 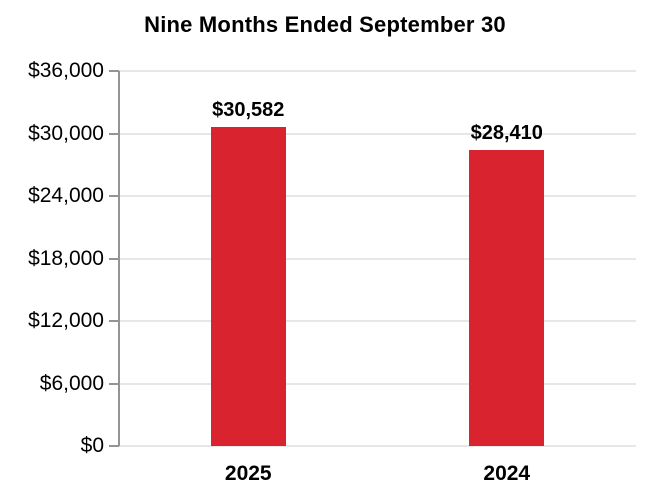 I want to click on bar-2025, so click(x=248, y=286).